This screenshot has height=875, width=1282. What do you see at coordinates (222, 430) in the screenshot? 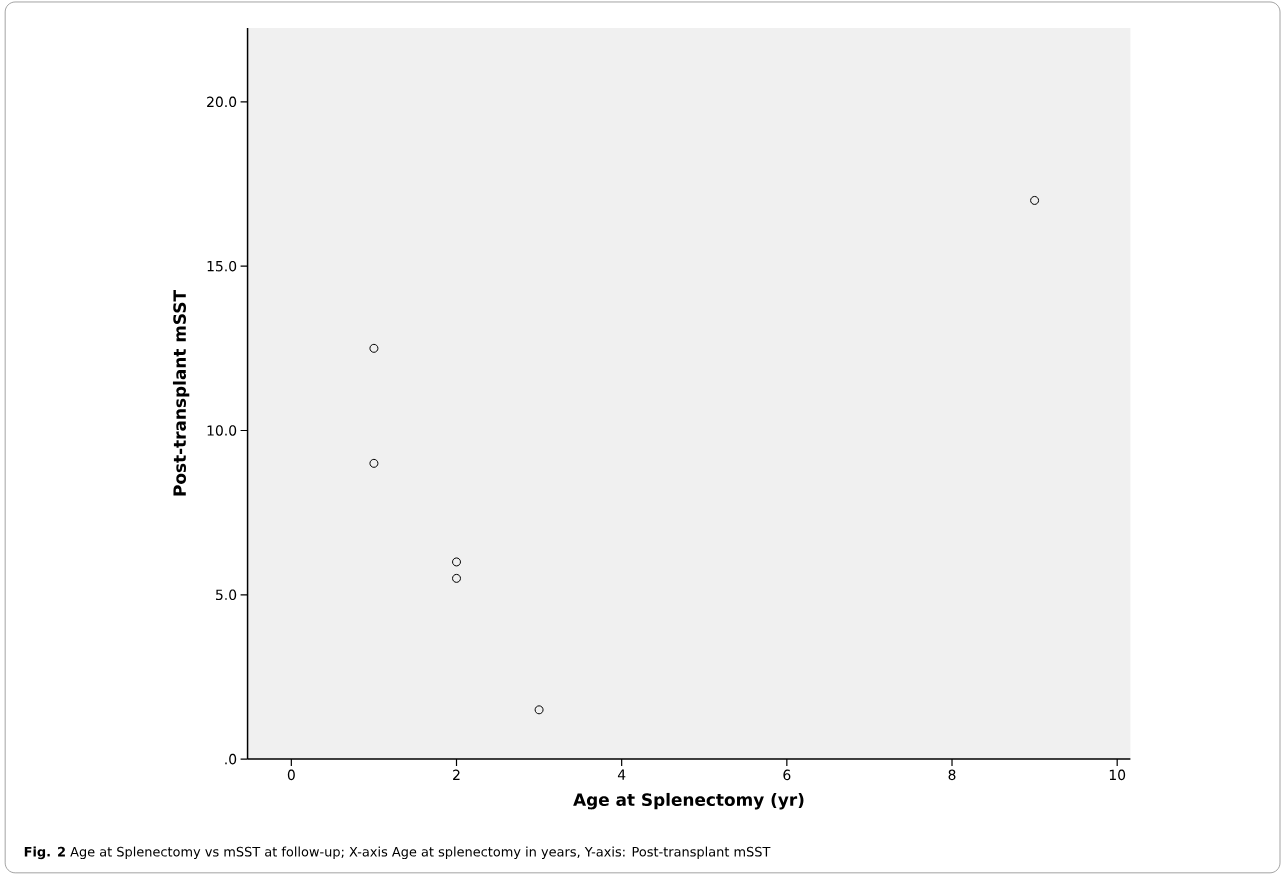
I see `y-tick-label: 10.0` at bounding box center [222, 430].